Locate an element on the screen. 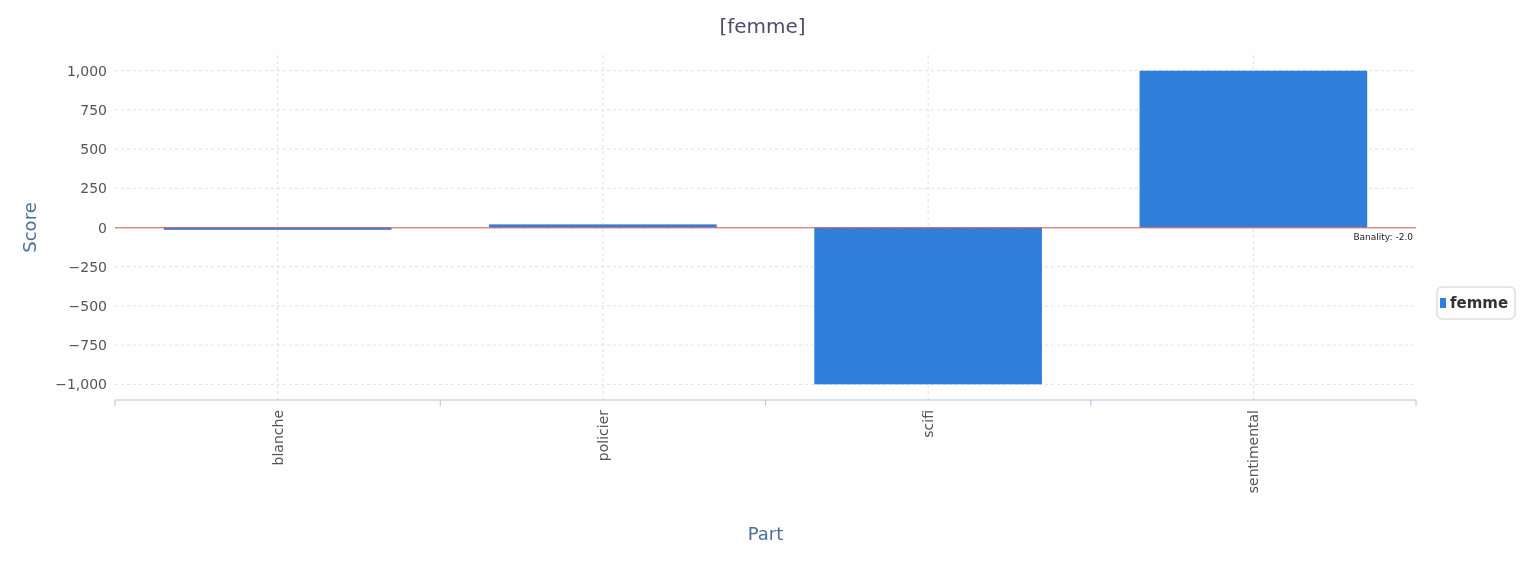 This screenshot has height=562, width=1525. y-tick-label: 500 is located at coordinates (93, 149).